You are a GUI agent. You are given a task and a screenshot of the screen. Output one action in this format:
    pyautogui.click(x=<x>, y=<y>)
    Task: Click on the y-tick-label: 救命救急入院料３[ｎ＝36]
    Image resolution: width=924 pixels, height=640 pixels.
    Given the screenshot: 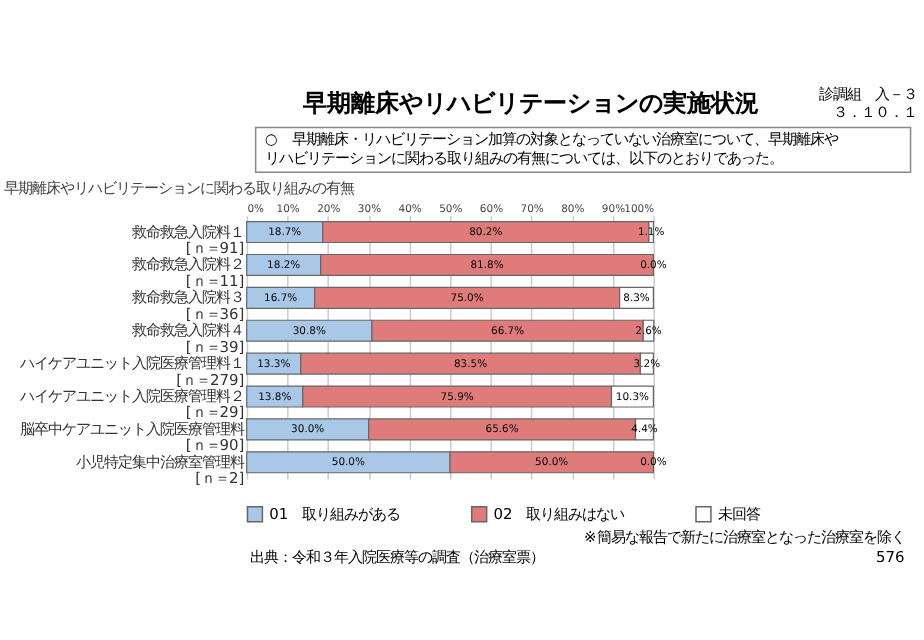 What is the action you would take?
    pyautogui.click(x=187, y=305)
    